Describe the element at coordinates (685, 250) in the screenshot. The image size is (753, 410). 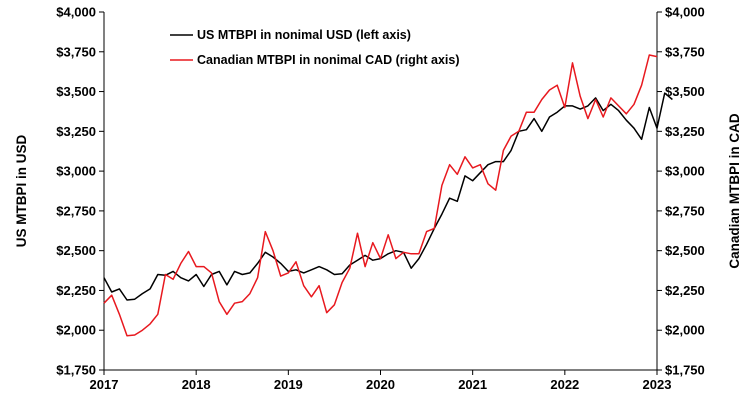
I see `y-tick-label-right: $2,500` at that location.